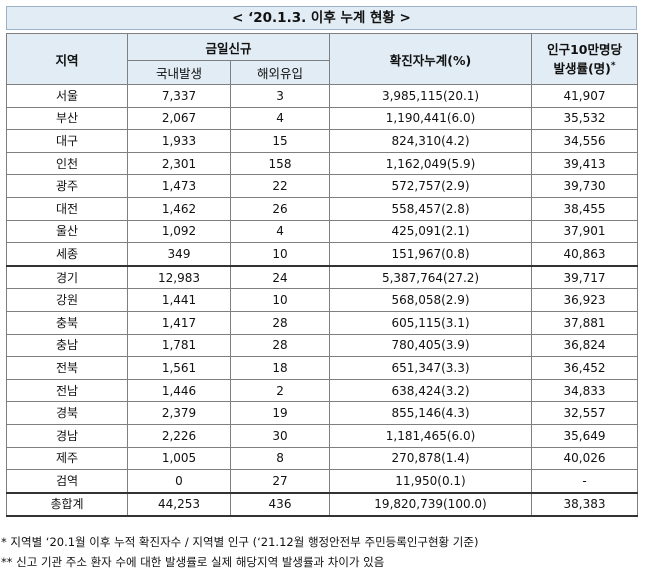 The height and width of the screenshot is (575, 645). What do you see at coordinates (431, 345) in the screenshot?
I see `cell-cumulative: 780,405(3.9)` at bounding box center [431, 345].